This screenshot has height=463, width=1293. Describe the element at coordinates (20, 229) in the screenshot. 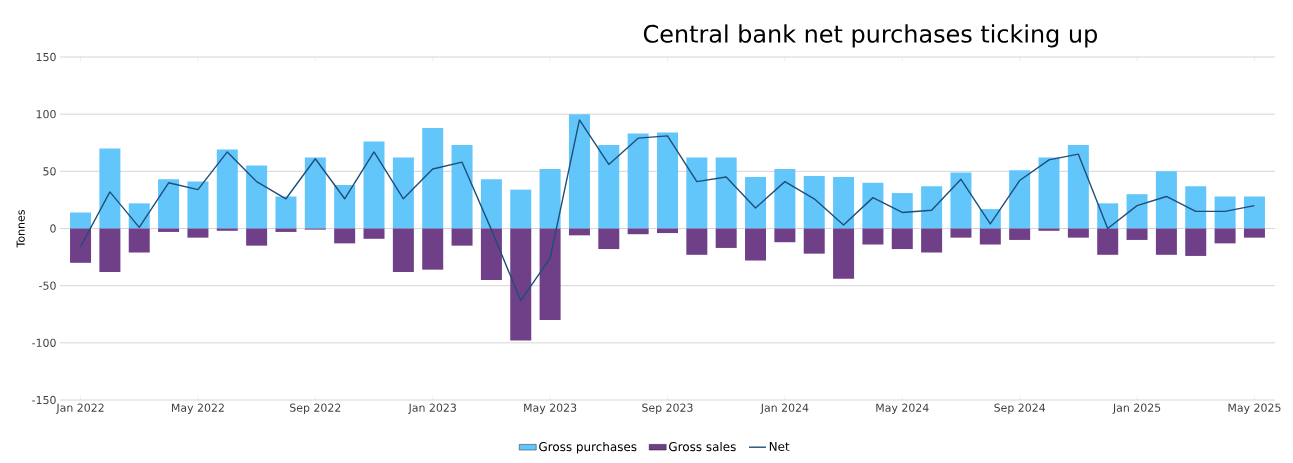

I see `y-axis-title: Tonnes` at that location.